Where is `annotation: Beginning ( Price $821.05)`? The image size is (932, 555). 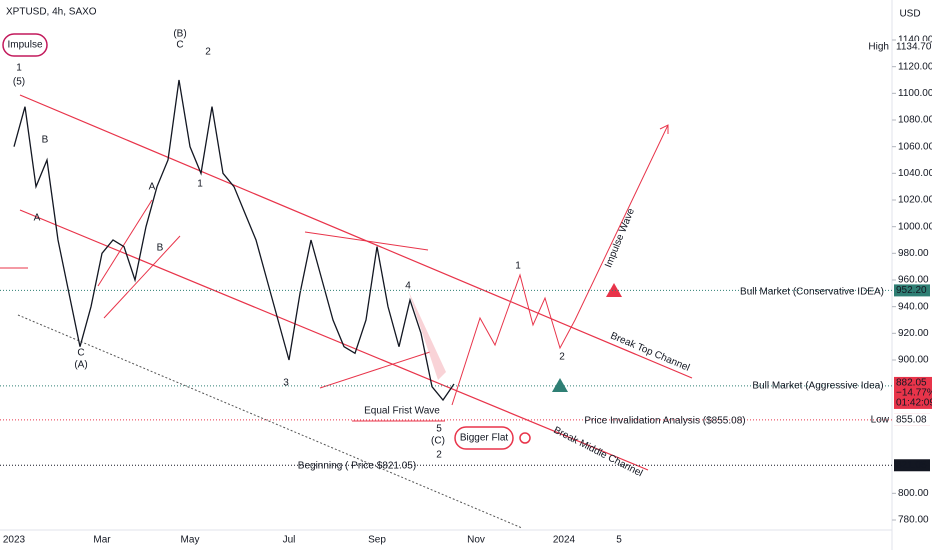
annotation: Beginning ( Price $821.05) is located at coordinates (357, 466).